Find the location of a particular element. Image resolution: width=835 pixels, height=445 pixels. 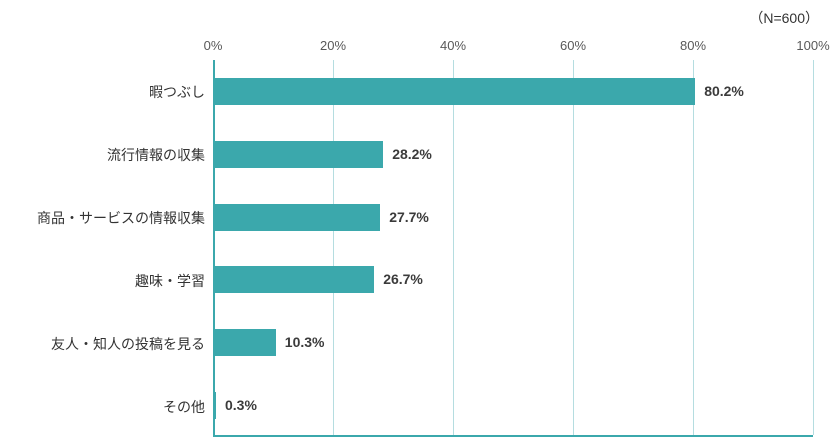

x-tick-label: 60% is located at coordinates (573, 45).